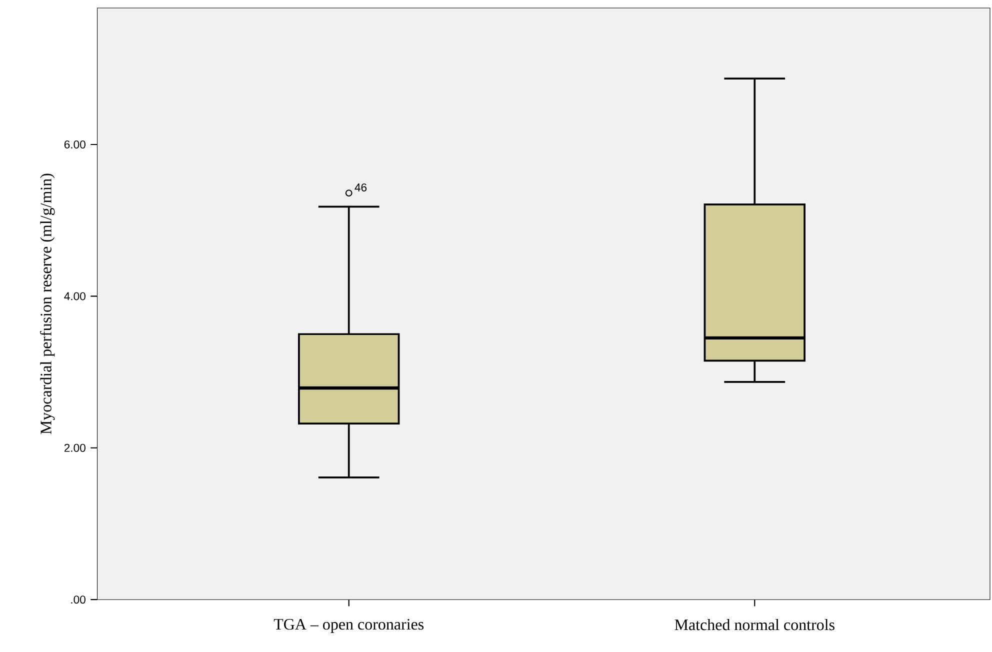 This screenshot has width=992, height=652. I want to click on y-tick-label: .00, so click(78, 600).